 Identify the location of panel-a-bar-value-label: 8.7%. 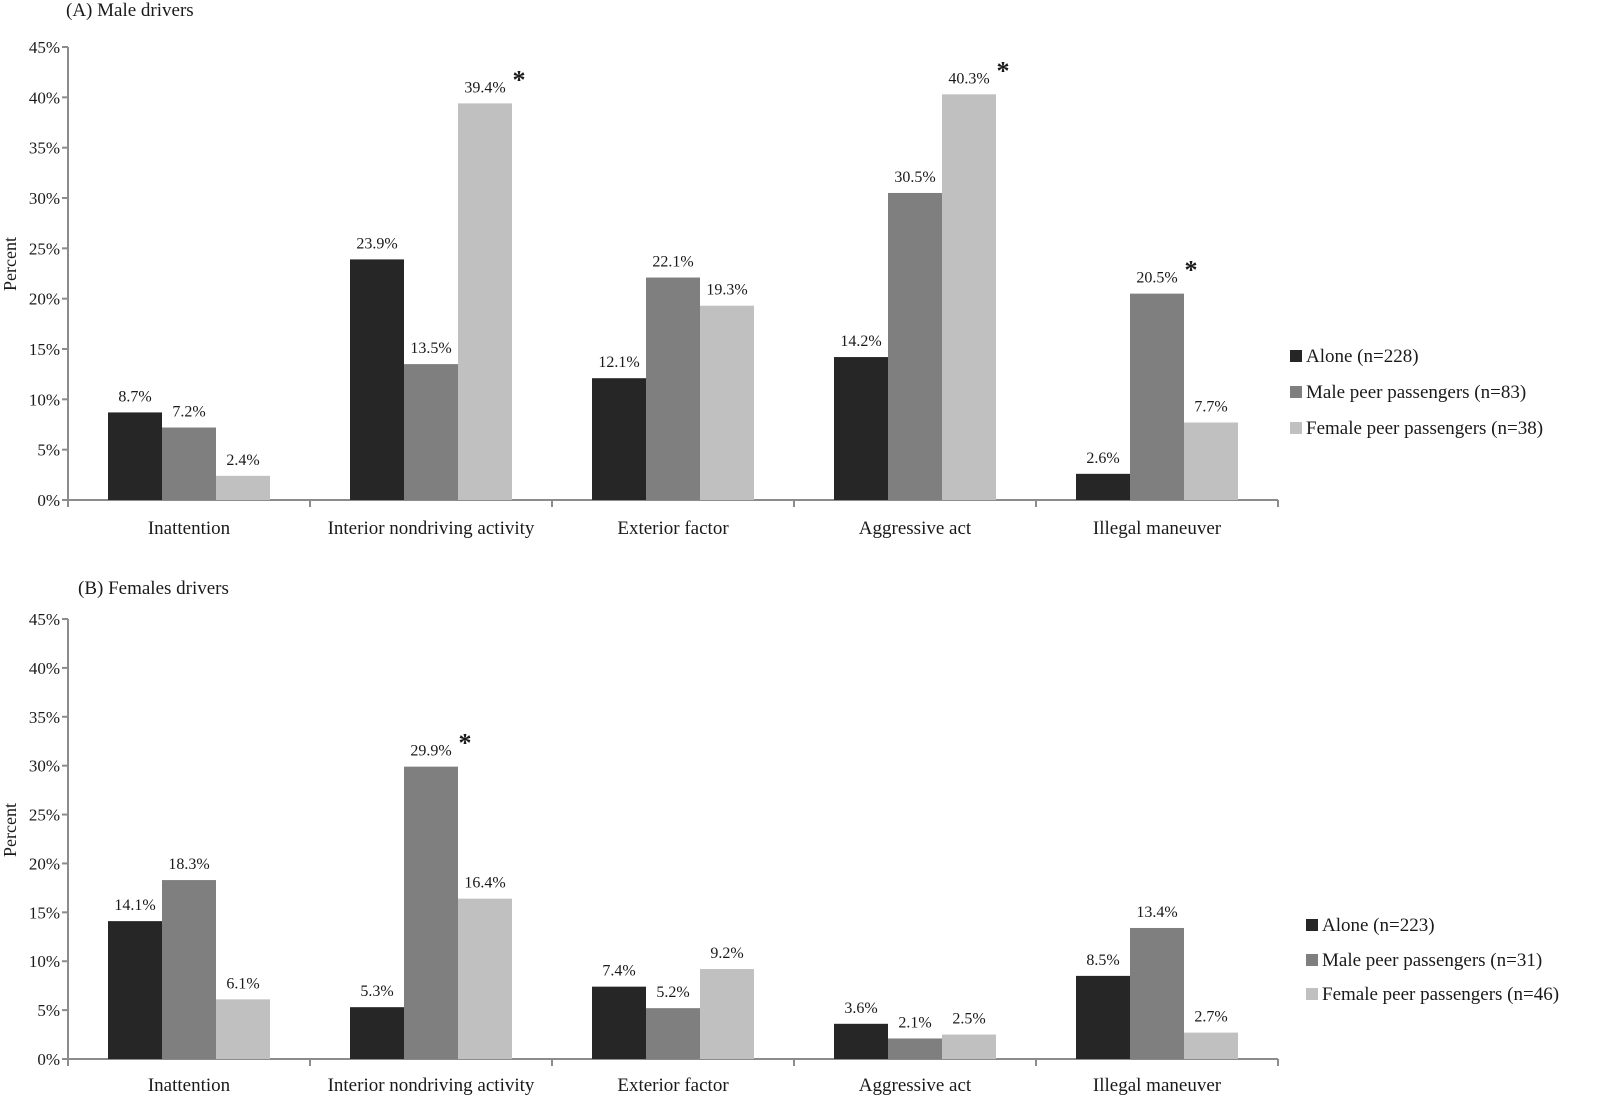
(134, 396).